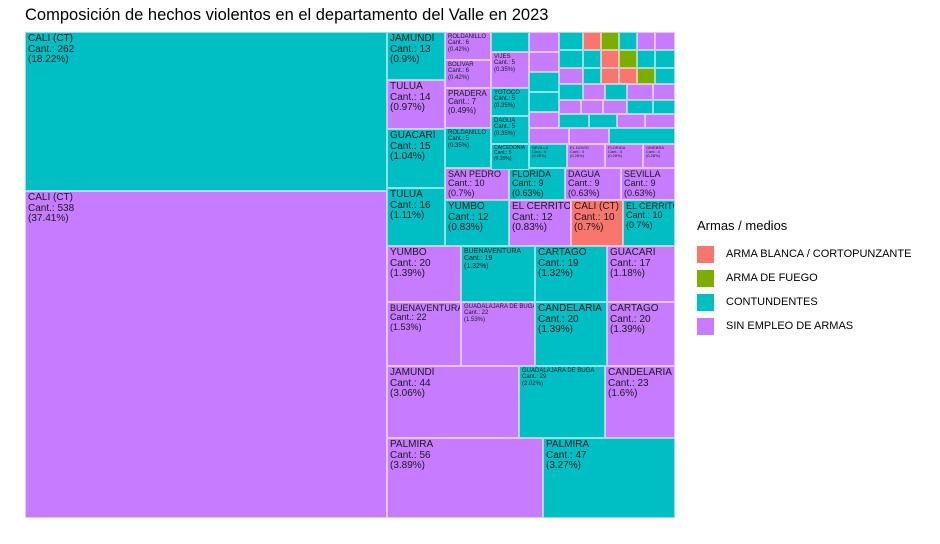 This screenshot has width=940, height=544. Describe the element at coordinates (51, 49) in the screenshot. I see `tile-count: Cant.: 262` at that location.